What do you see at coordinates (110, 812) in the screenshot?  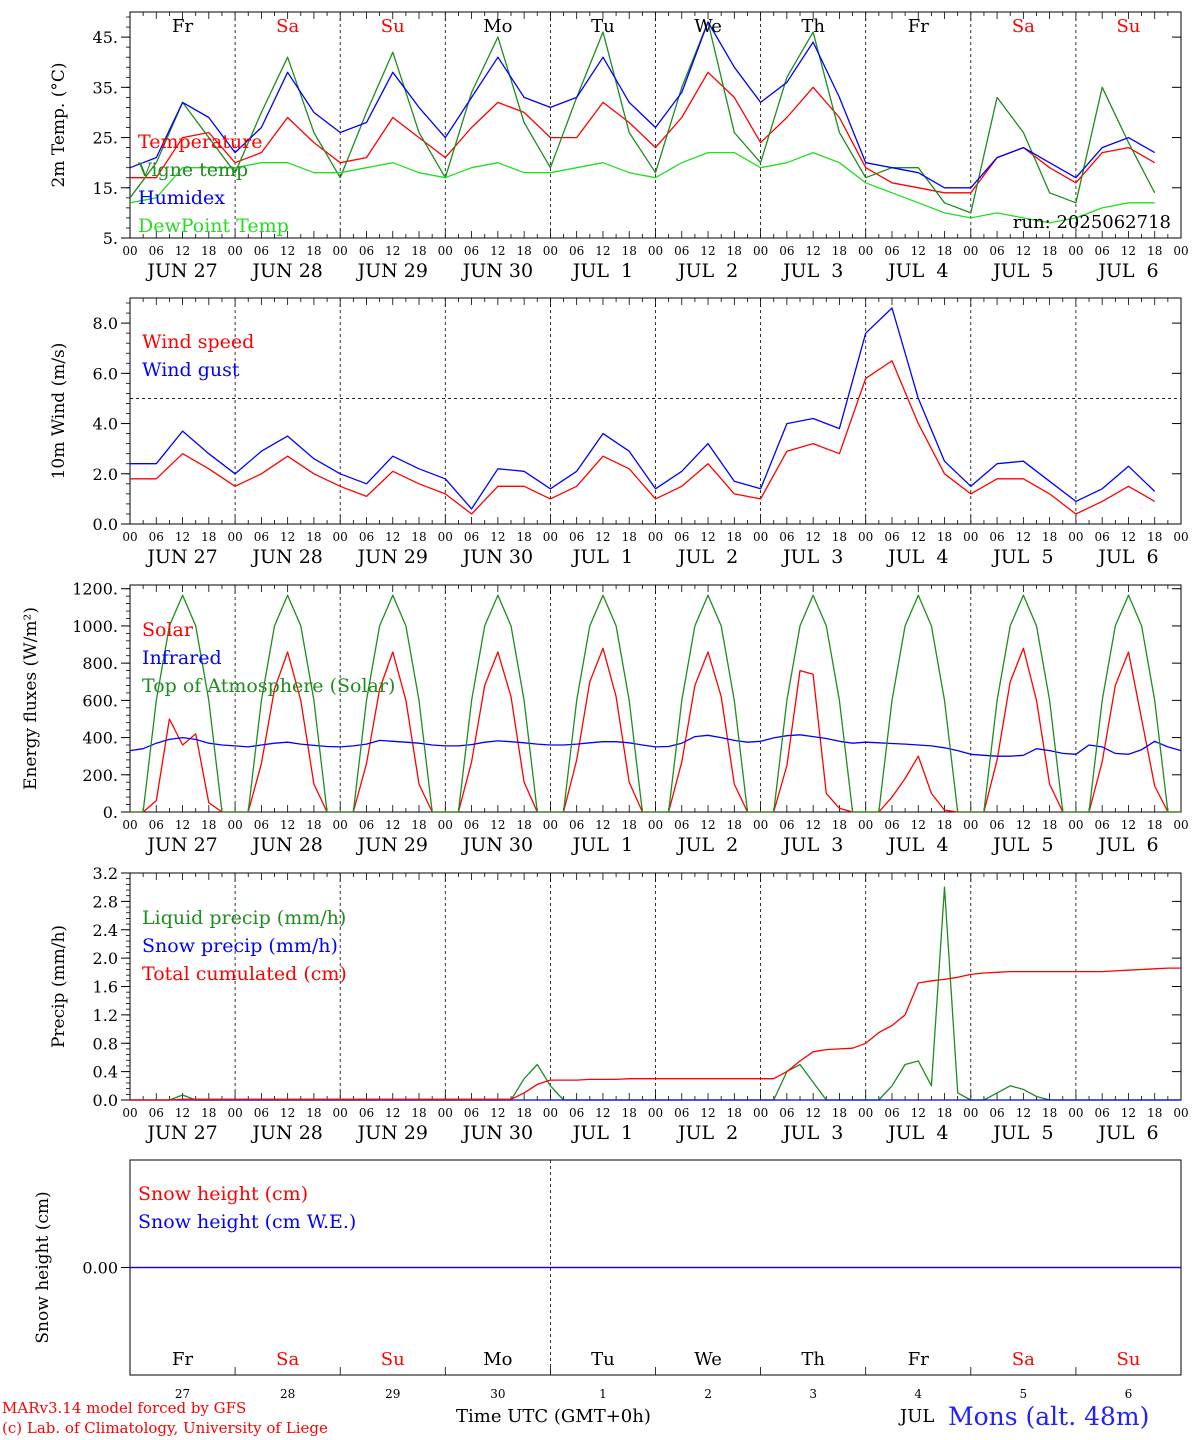 I see `y-tick-label: 0.` at bounding box center [110, 812].